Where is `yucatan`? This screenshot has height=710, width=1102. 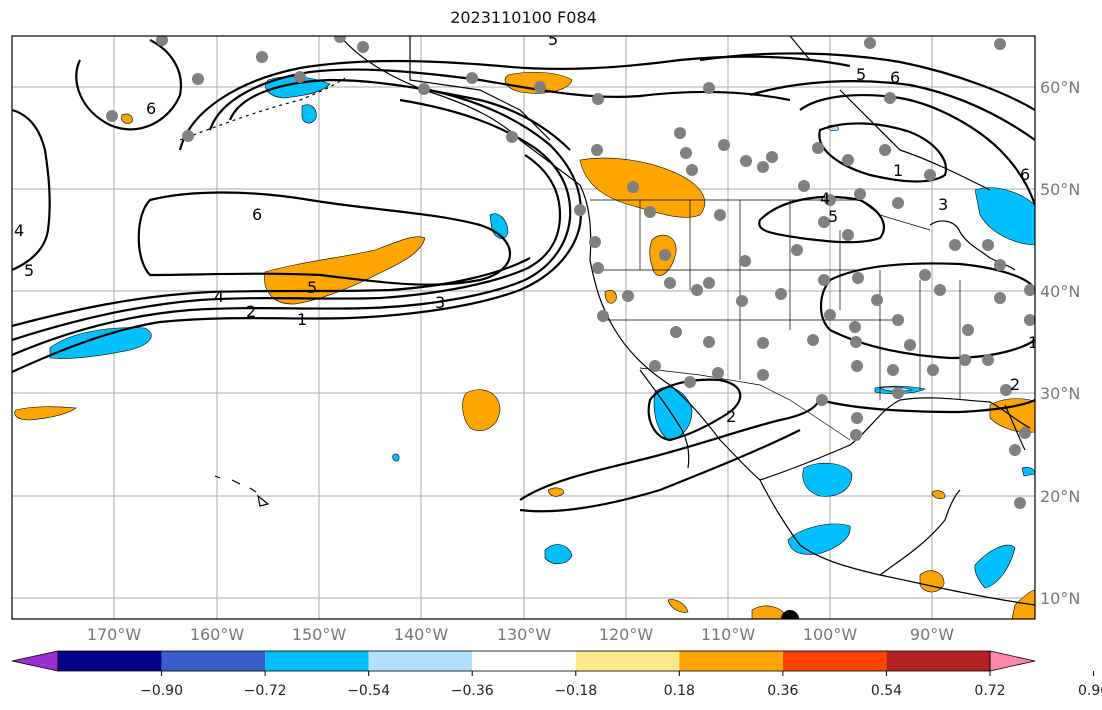
yucatan is located at coordinates (920, 532).